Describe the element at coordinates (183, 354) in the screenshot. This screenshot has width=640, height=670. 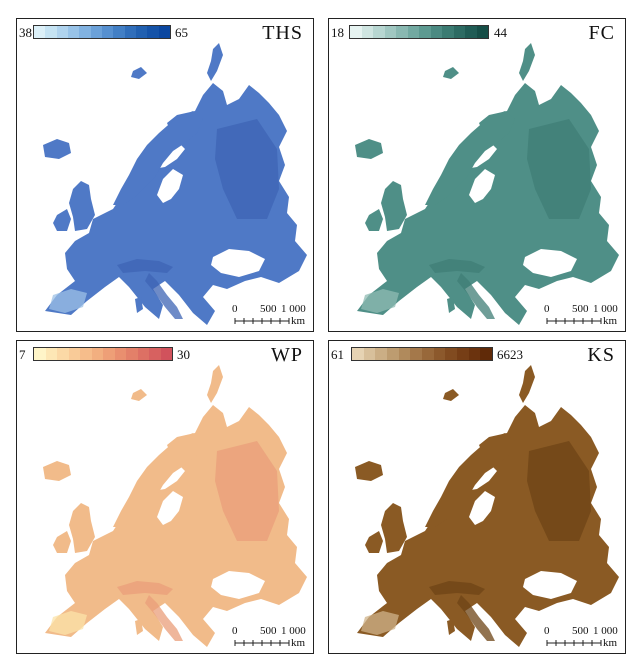
I see `legend-max-label: 30` at that location.